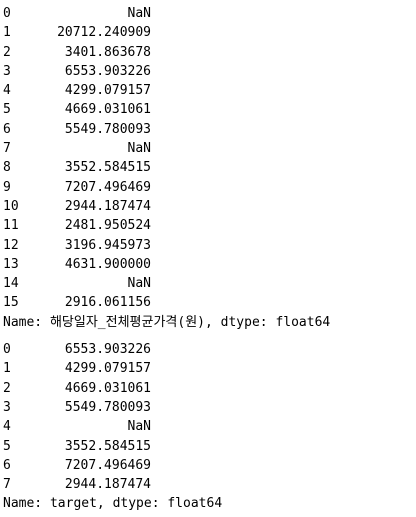 The height and width of the screenshot is (517, 416). What do you see at coordinates (205, 71) in the screenshot?
I see `series-row: 3 6553.903226` at bounding box center [205, 71].